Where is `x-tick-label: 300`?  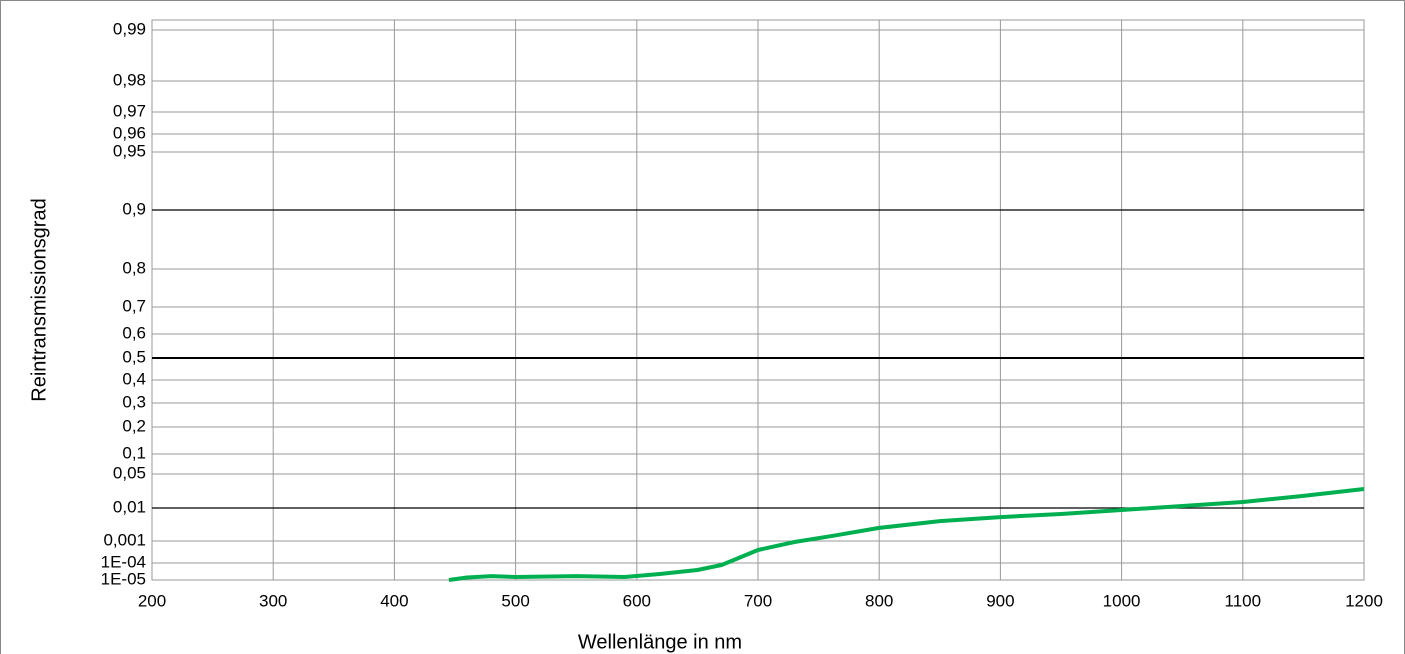 x-tick-label: 300 is located at coordinates (273, 600).